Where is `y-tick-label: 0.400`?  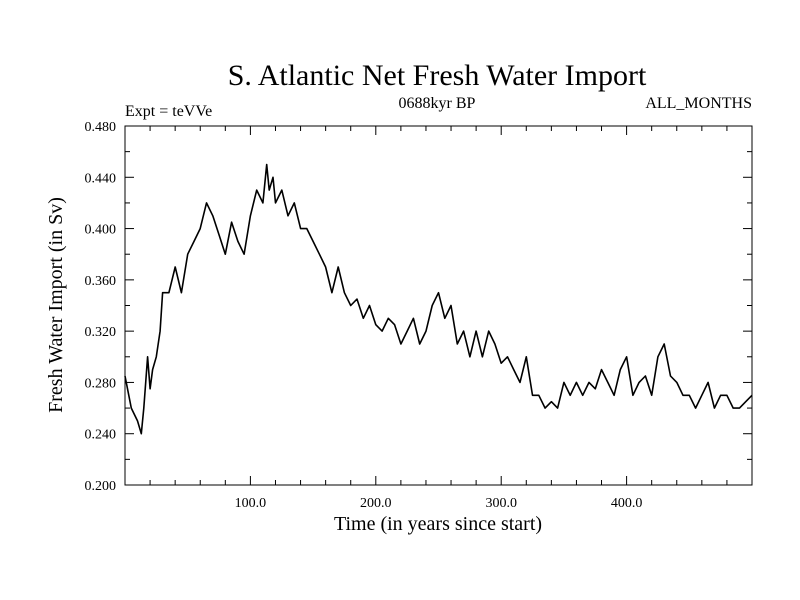
y-tick-label: 0.400 is located at coordinates (101, 230).